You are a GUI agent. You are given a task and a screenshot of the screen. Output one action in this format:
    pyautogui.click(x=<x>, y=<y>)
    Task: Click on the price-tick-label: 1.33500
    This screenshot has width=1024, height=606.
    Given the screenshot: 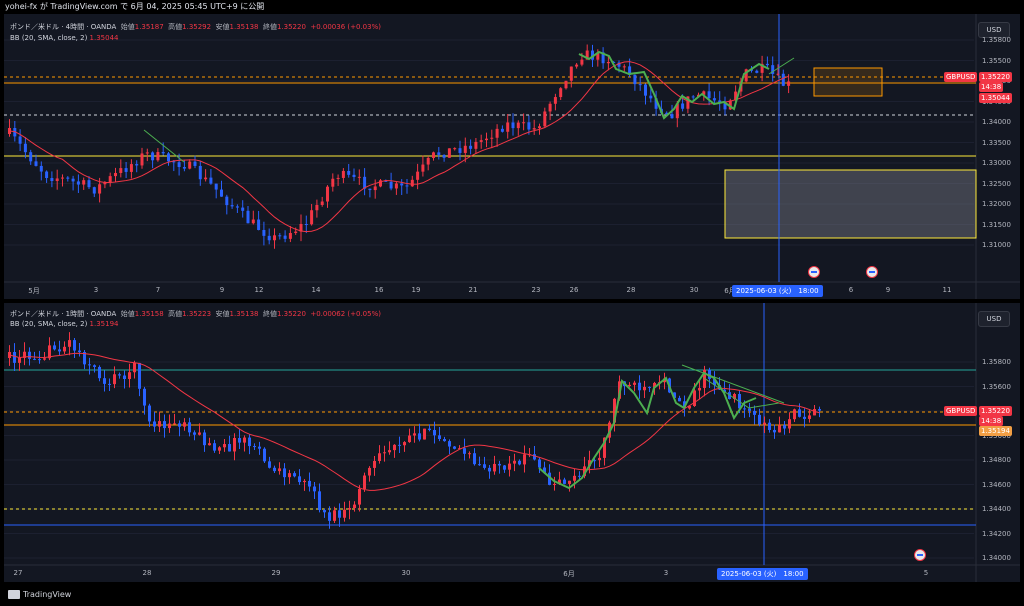 What is the action you would take?
    pyautogui.click(x=996, y=142)
    